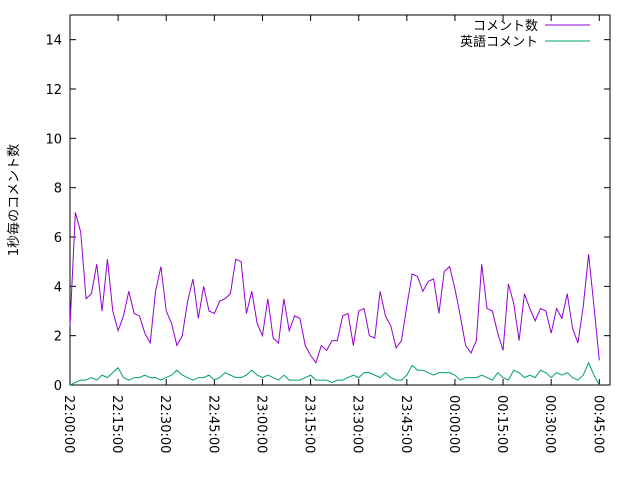 This screenshot has width=640, height=480. Describe the element at coordinates (505, 26) in the screenshot. I see `legend-label: コメント数` at that location.